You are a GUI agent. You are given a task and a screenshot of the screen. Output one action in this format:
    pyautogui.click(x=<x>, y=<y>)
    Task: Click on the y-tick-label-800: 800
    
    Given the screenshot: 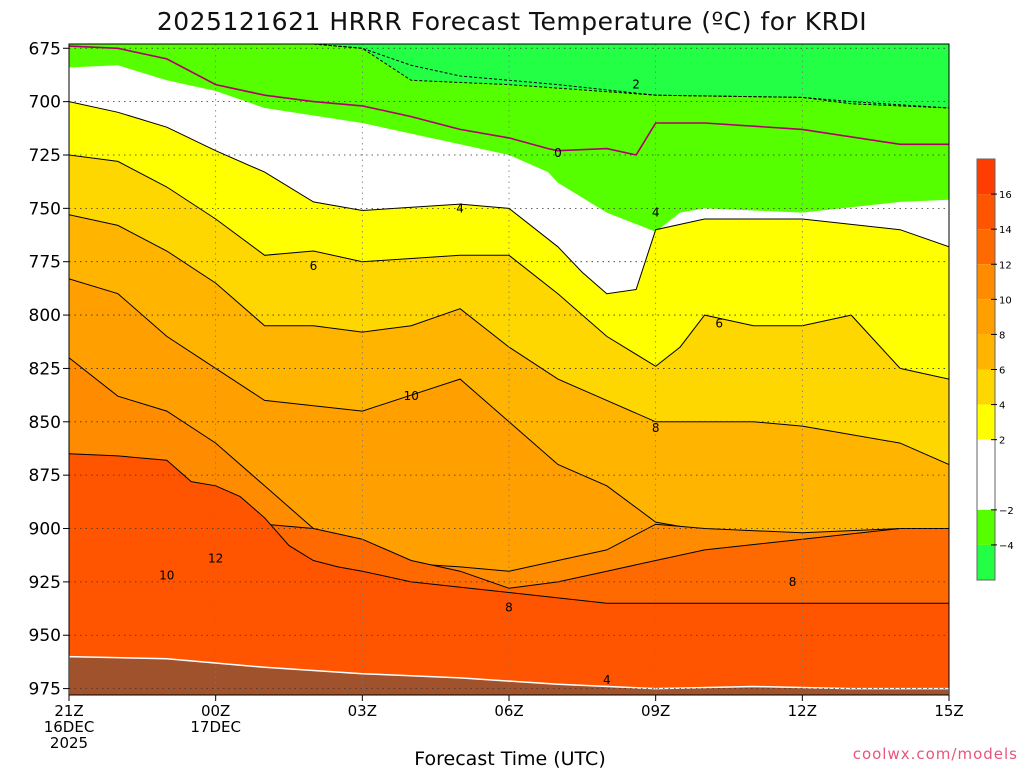 What is the action you would take?
    pyautogui.click(x=45, y=316)
    